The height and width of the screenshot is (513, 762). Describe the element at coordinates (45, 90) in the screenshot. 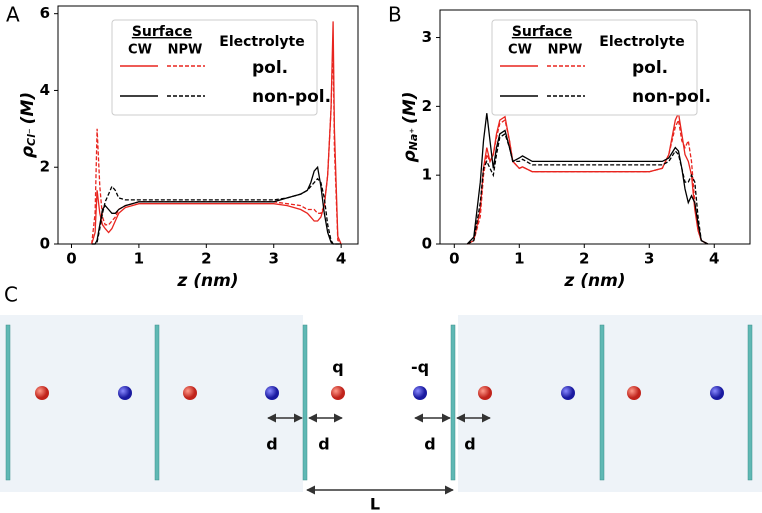

I see `y-tick-label: 4` at that location.